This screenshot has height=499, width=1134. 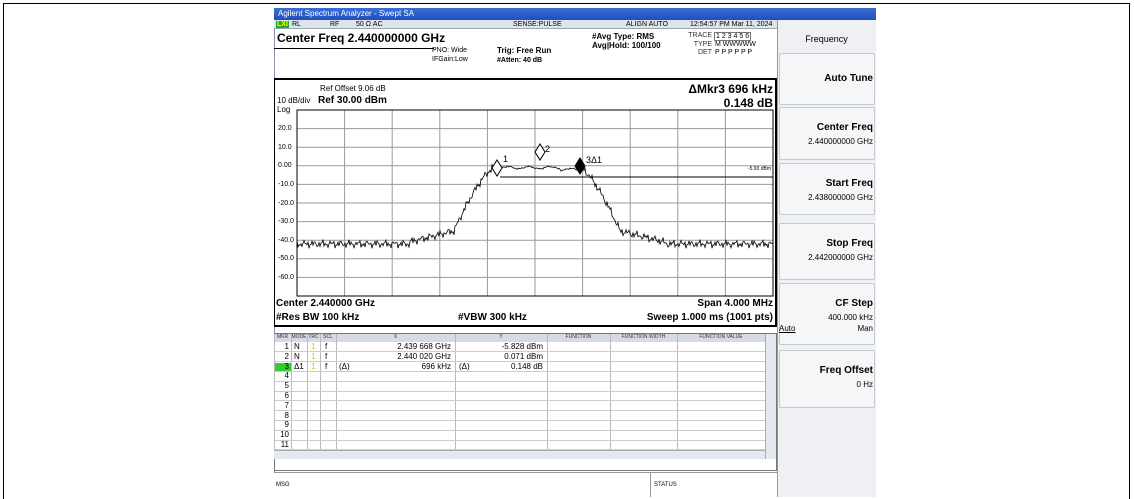 What do you see at coordinates (284, 444) in the screenshot?
I see `marker-number: 11` at bounding box center [284, 444].